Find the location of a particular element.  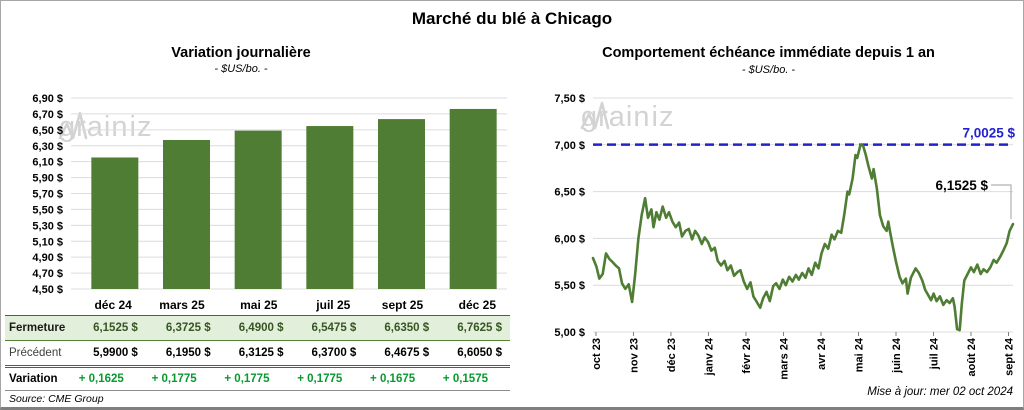

table-cell: 5,9900 $ is located at coordinates (109, 354).